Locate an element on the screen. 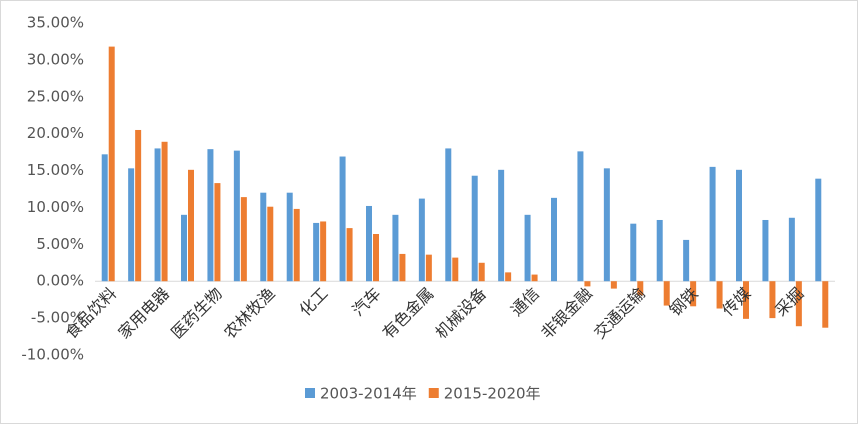 The image size is (858, 428). y-tick-label: 30.00% is located at coordinates (55, 59).